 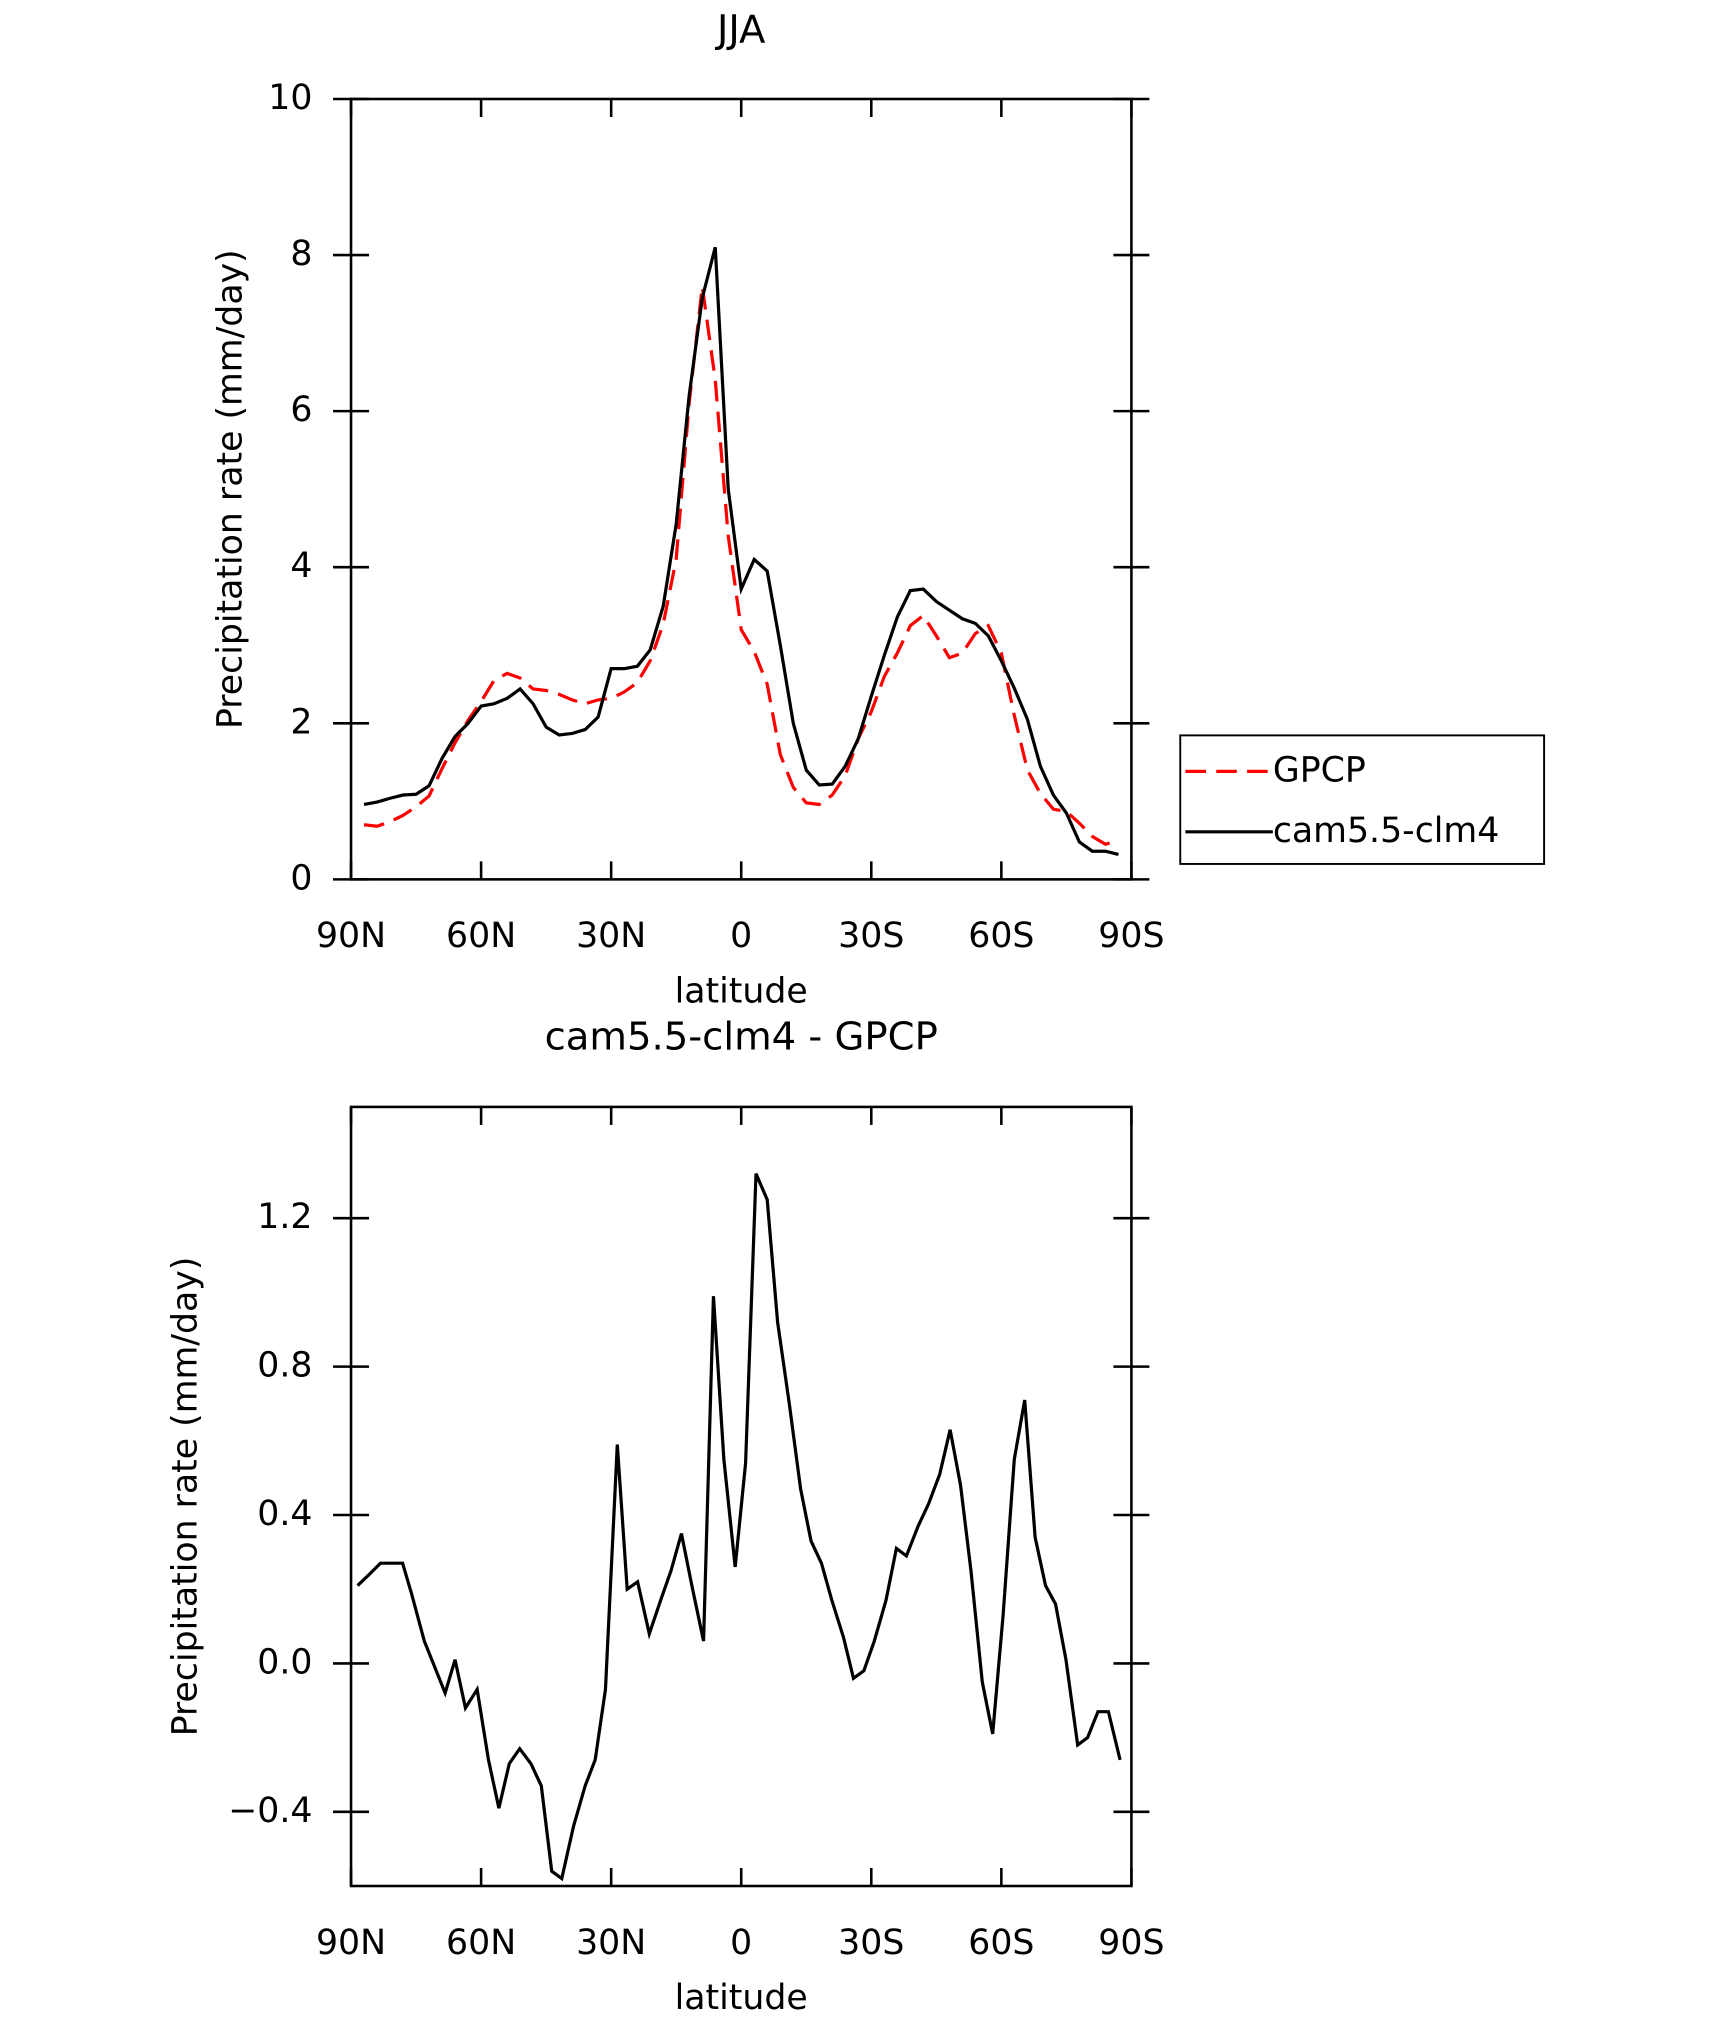 What do you see at coordinates (270, 1811) in the screenshot?
I see `y-tick-label: −0.4` at bounding box center [270, 1811].